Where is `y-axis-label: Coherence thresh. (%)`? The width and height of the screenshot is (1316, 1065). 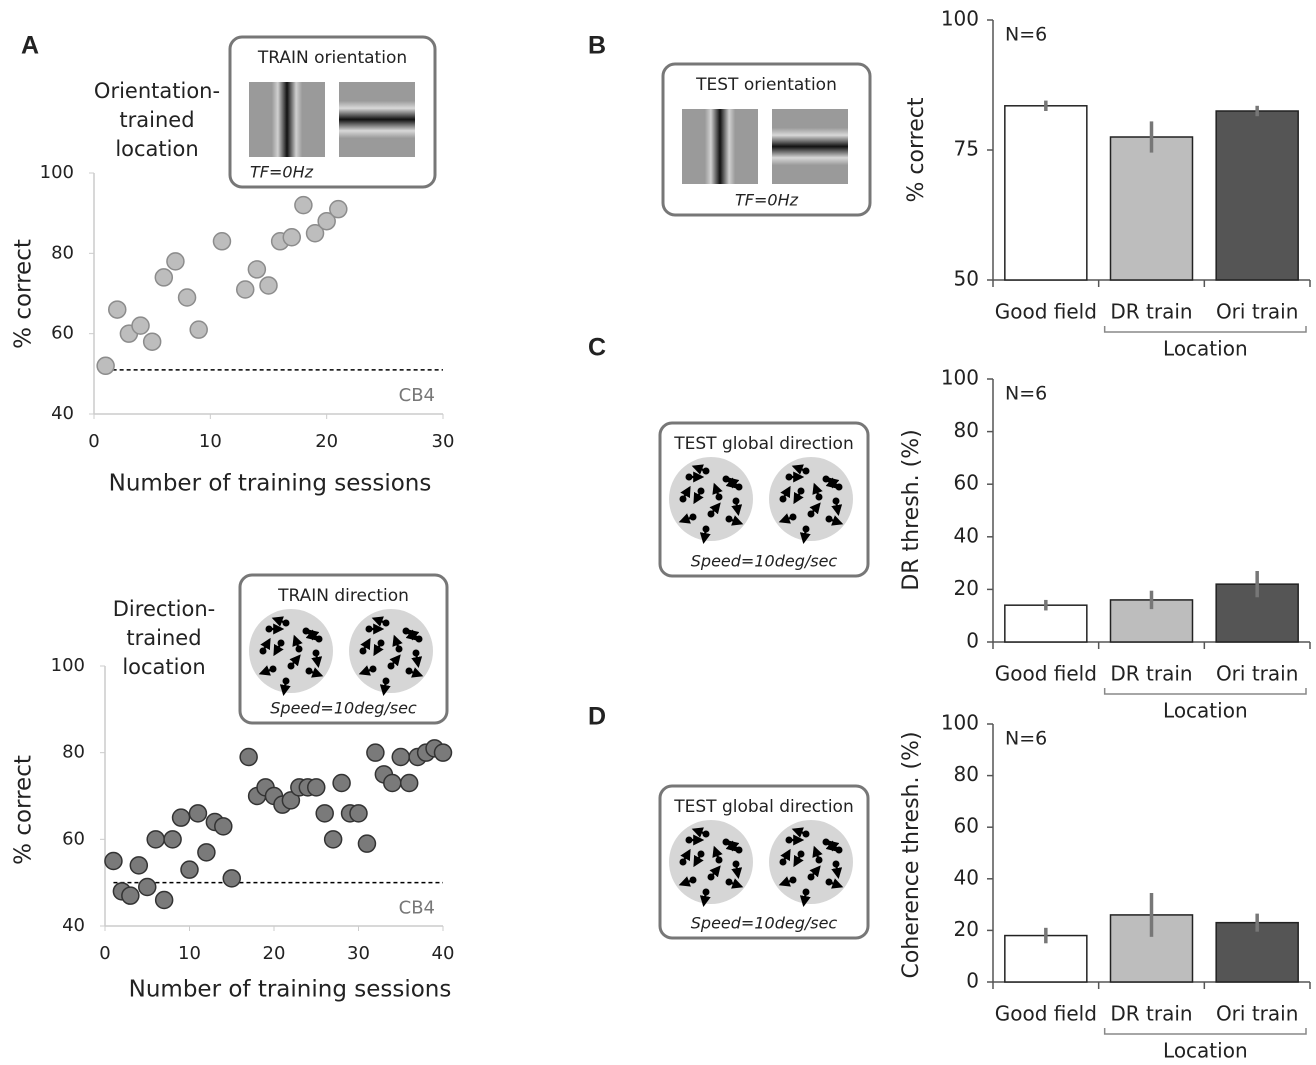
y-axis-label: Coherence thresh. (%) is located at coordinates (911, 854).